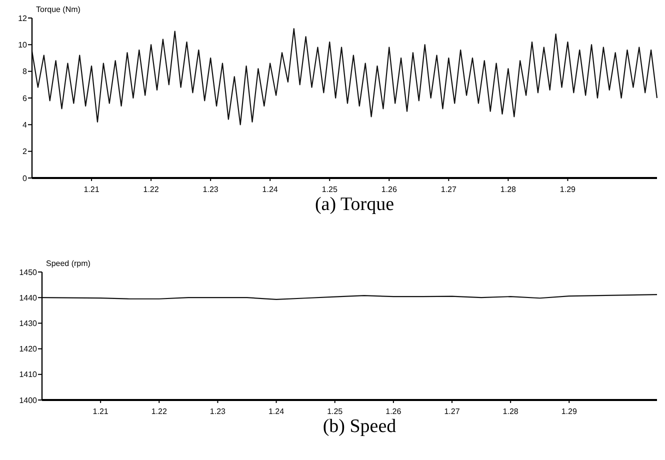 The width and height of the screenshot is (665, 460). I want to click on y-tick-label: 0, so click(25, 178).